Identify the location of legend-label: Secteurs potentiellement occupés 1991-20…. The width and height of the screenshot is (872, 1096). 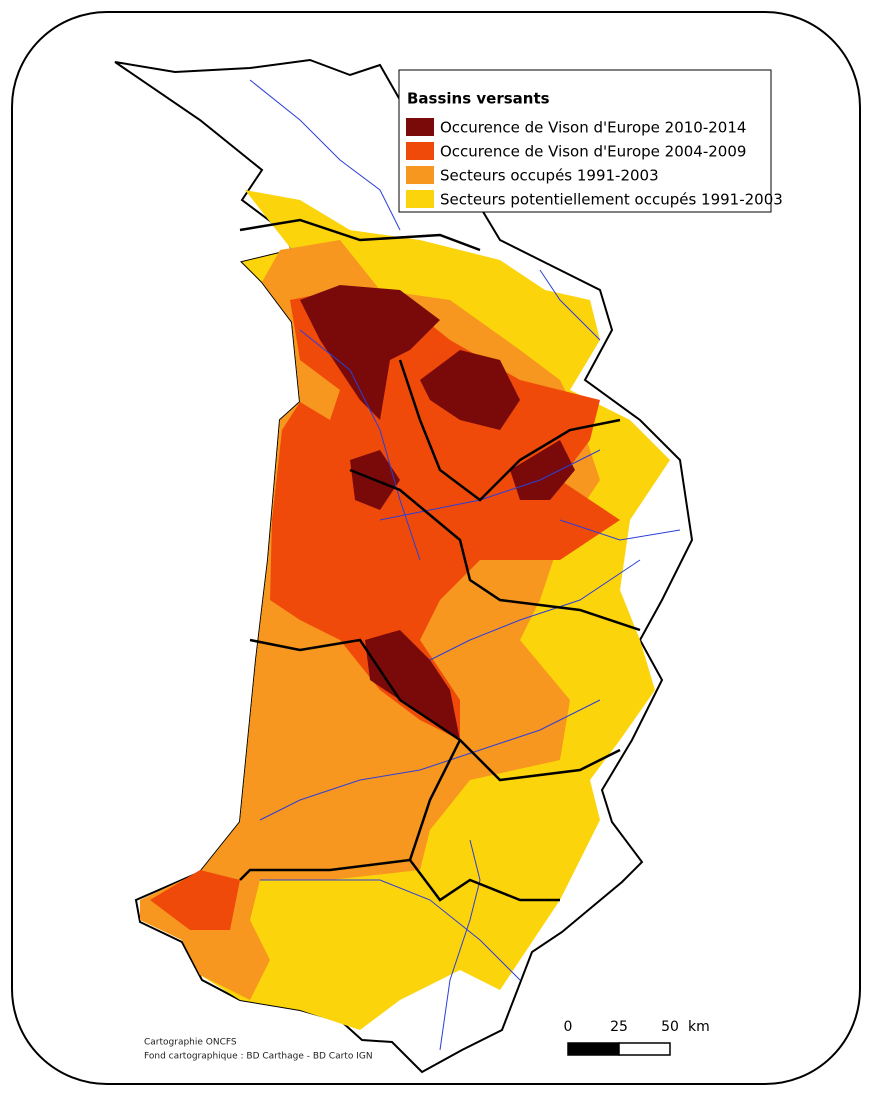
(611, 200).